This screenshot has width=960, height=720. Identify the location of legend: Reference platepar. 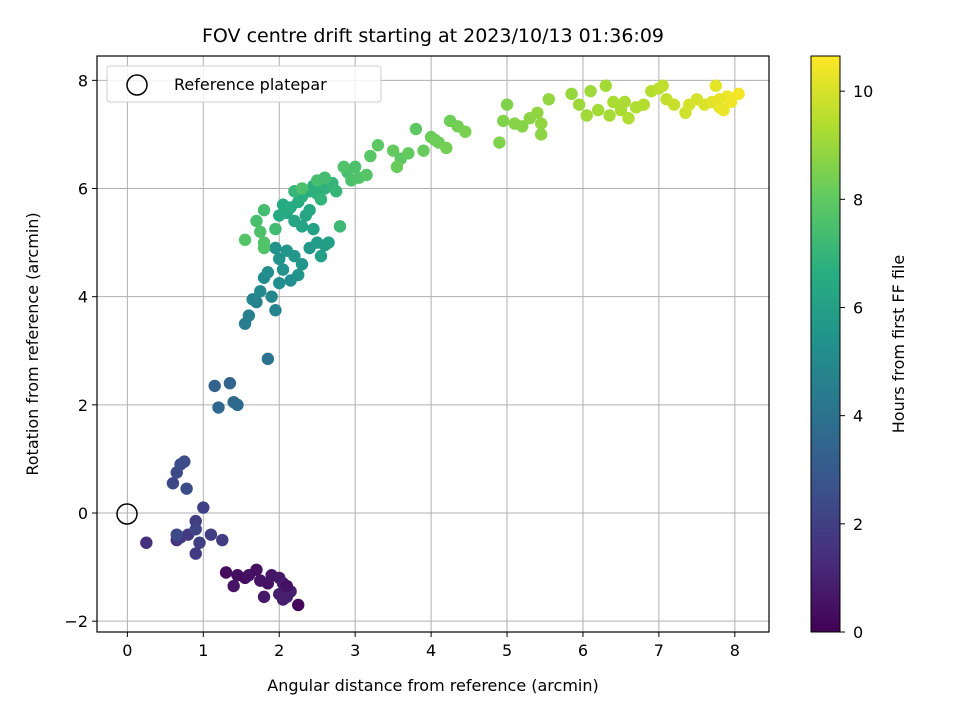
(244, 84).